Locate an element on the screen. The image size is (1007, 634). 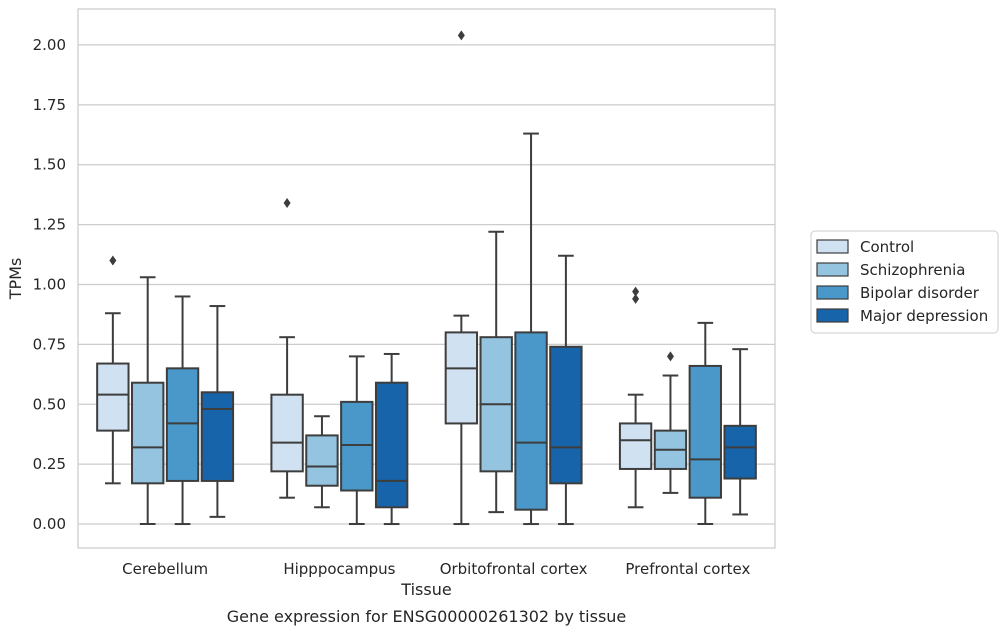
legend-label: Major depression is located at coordinates (924, 316).